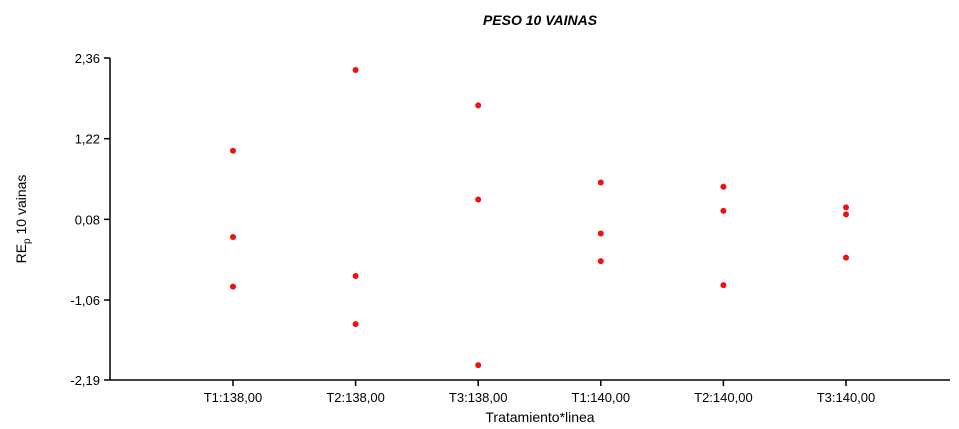  Describe the element at coordinates (540, 20) in the screenshot. I see `chart-title: PESO 10 VAINAS` at that location.